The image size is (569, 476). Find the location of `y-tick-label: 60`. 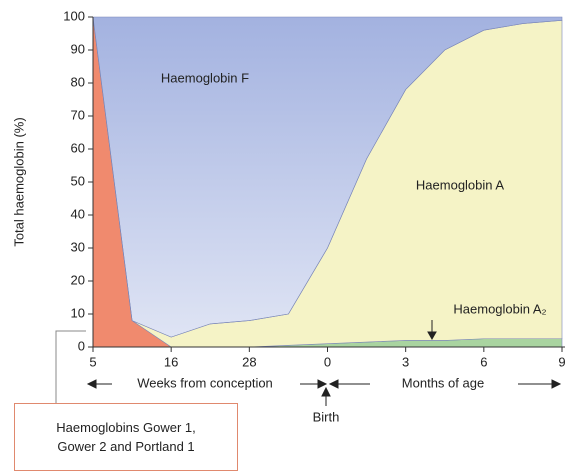

y-tick-label: 60 is located at coordinates (78, 147).